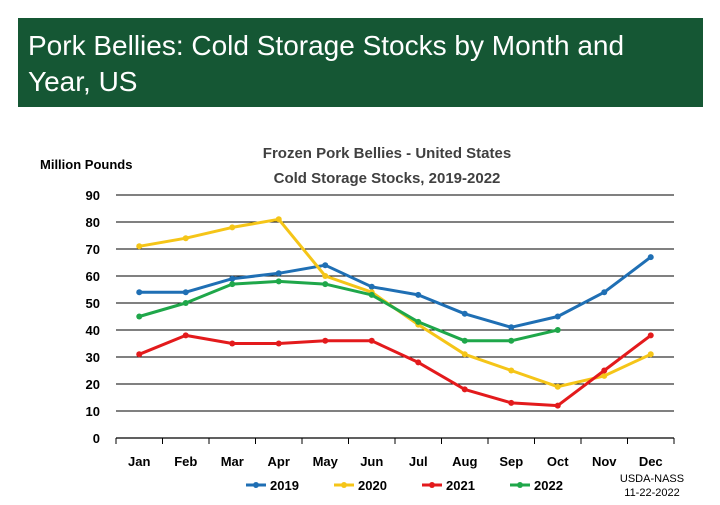  What do you see at coordinates (371, 461) in the screenshot?
I see `x-tick-label-jun: Jun` at bounding box center [371, 461].